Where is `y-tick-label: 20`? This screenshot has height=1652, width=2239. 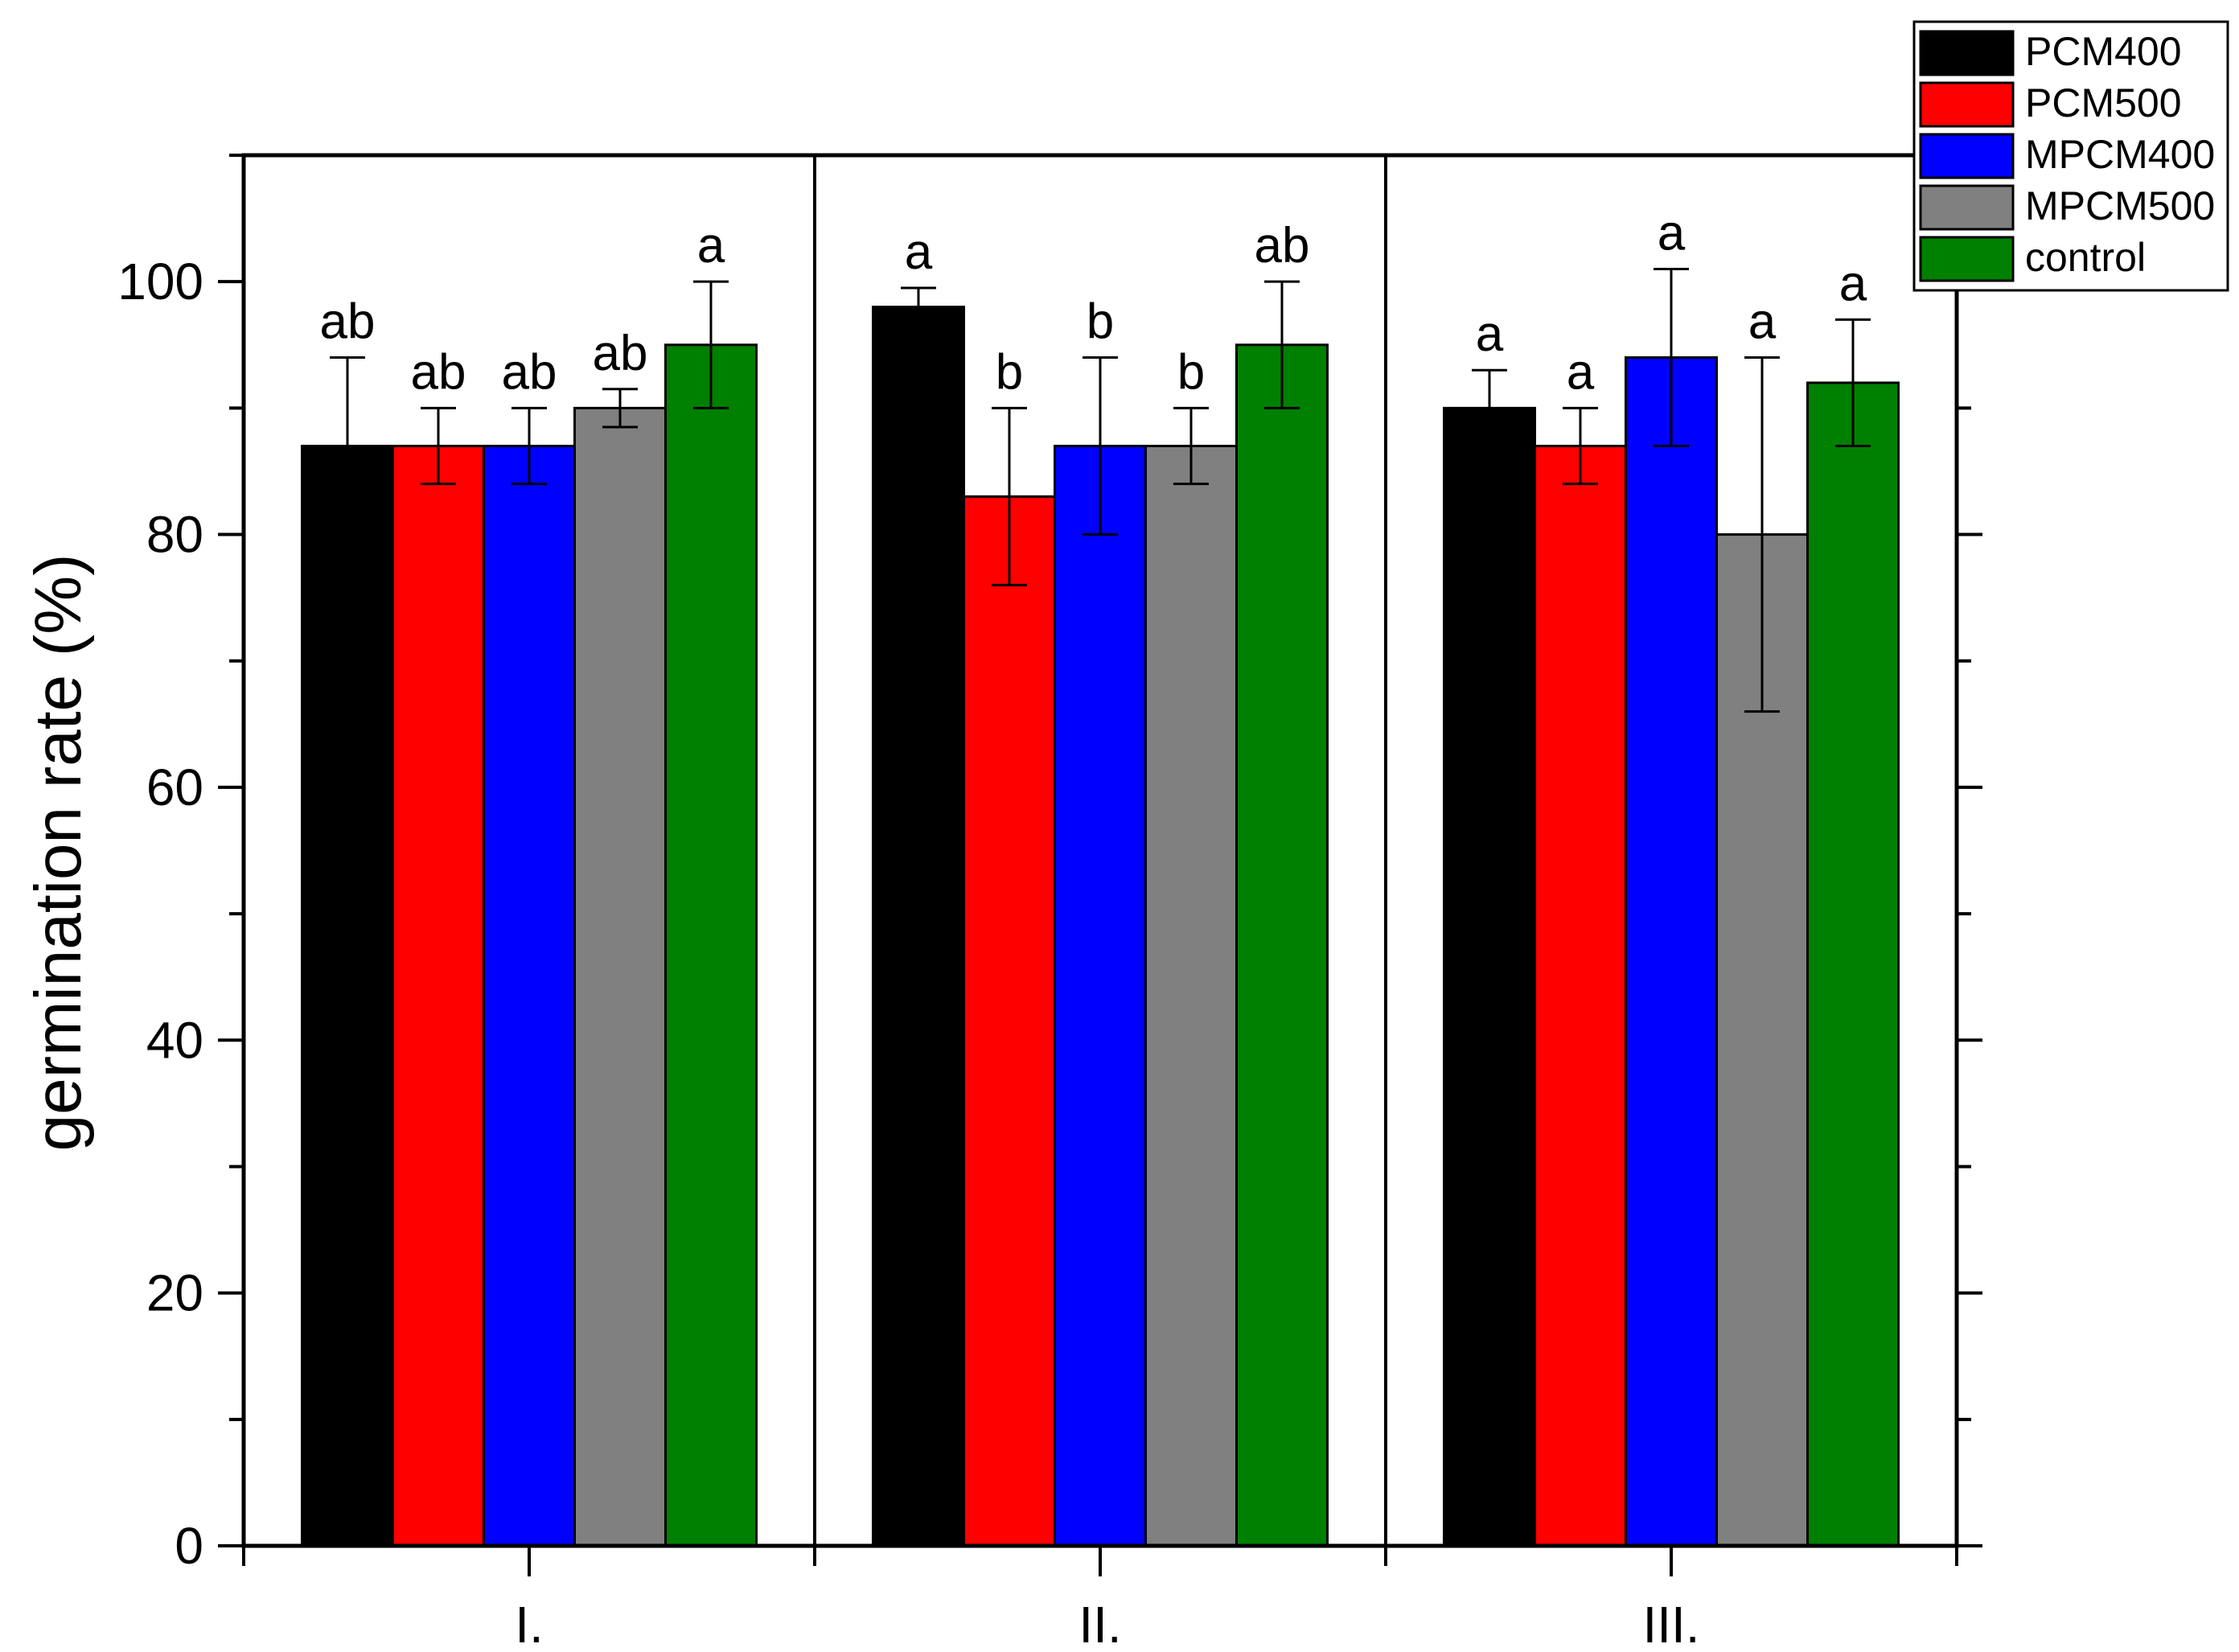 y-tick-label: 20 is located at coordinates (174, 1293).